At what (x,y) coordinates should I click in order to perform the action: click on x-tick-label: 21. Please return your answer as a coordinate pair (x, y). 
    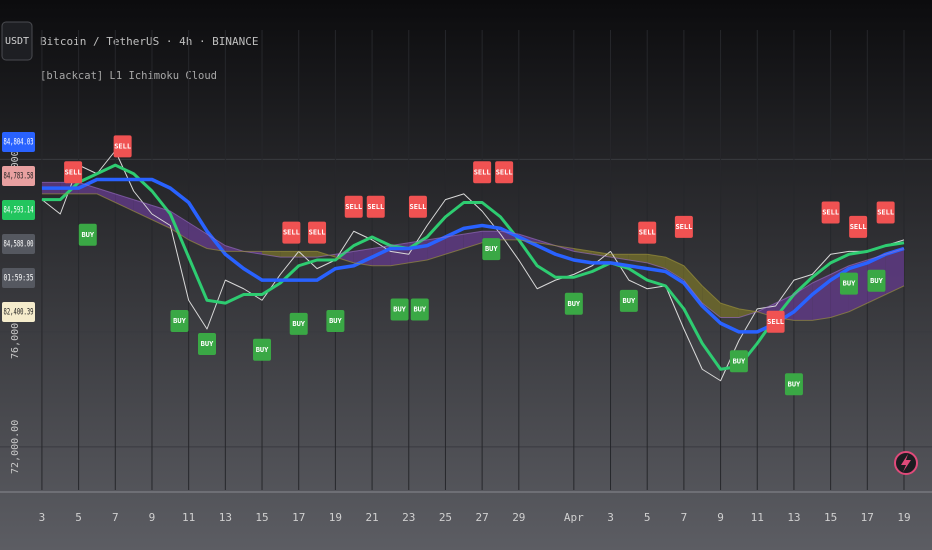
    Looking at the image, I should click on (371, 517).